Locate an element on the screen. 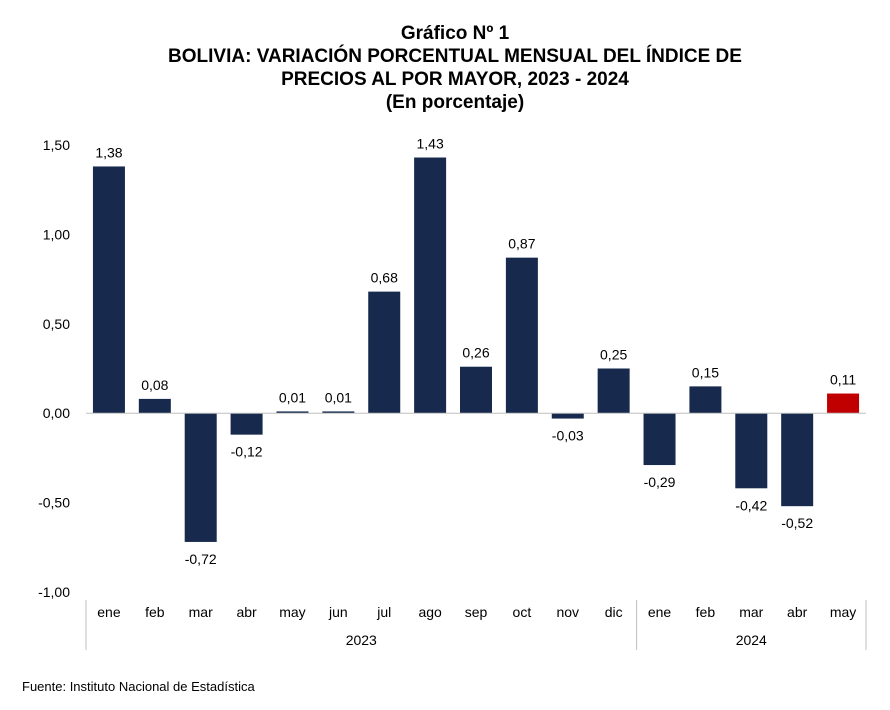  data-label: -0,42 is located at coordinates (751, 505).